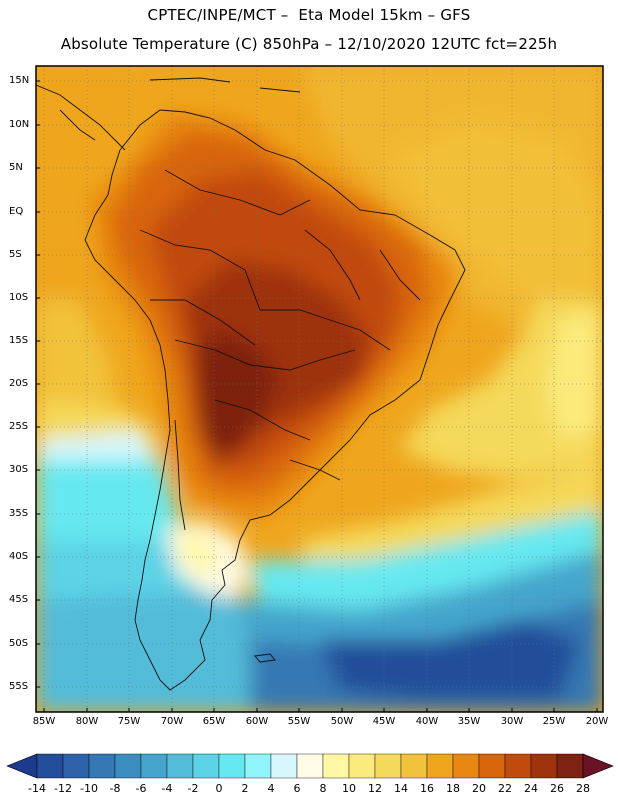 Image resolution: width=618 pixels, height=800 pixels. What do you see at coordinates (89, 788) in the screenshot?
I see `colorbar-tick-label: -10` at bounding box center [89, 788].